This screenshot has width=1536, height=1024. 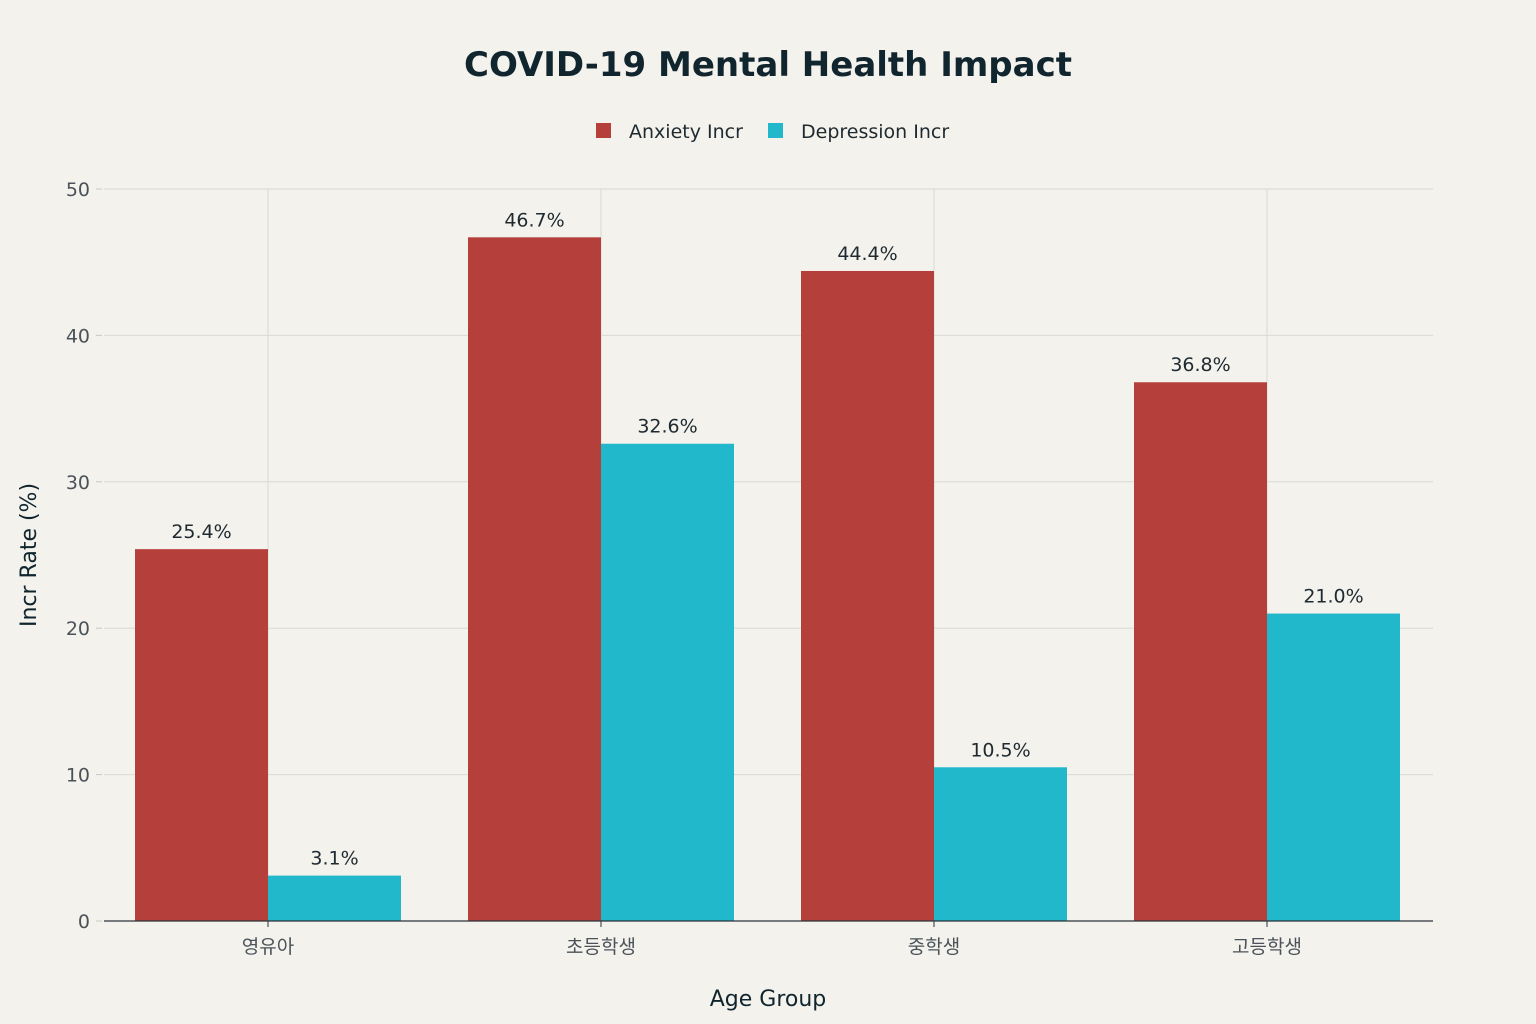 What do you see at coordinates (775, 130) in the screenshot?
I see `legend-swatch-depression` at bounding box center [775, 130].